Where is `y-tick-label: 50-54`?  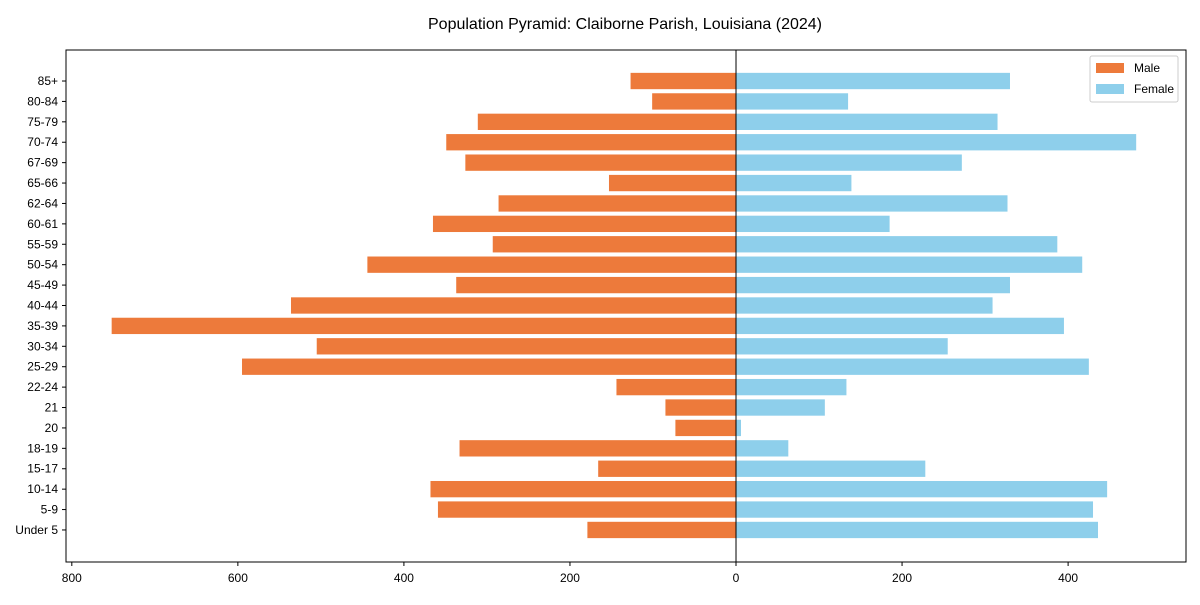 y-tick-label: 50-54 is located at coordinates (42, 265).